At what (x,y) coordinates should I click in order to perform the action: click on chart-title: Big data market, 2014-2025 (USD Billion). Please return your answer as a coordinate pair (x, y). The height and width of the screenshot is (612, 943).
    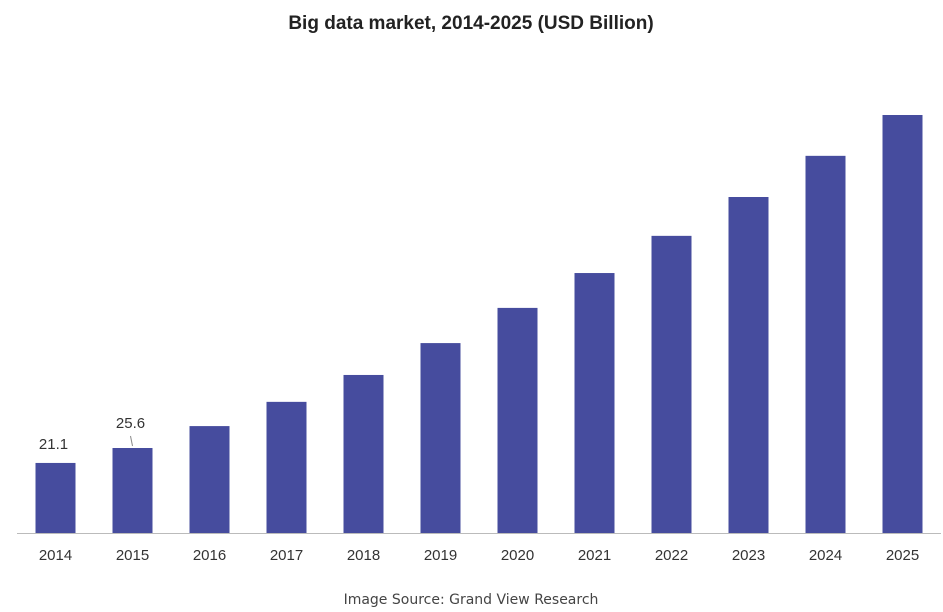
    Looking at the image, I should click on (470, 23).